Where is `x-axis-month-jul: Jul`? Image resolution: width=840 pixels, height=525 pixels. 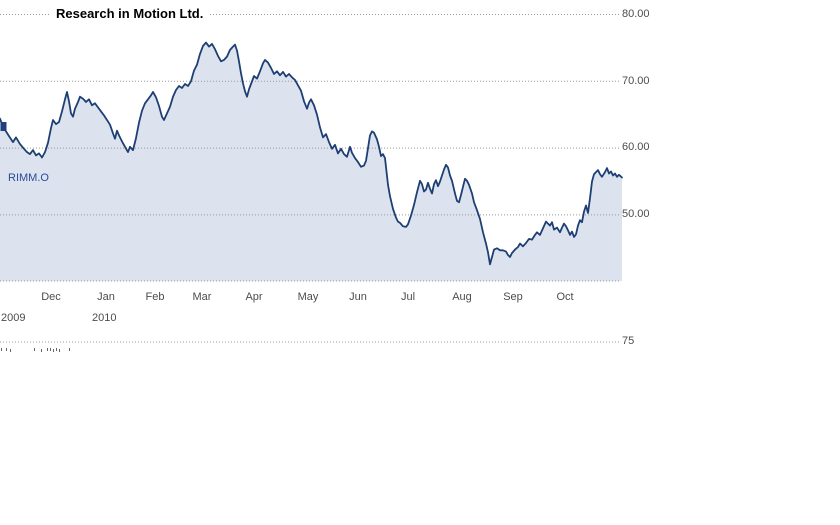 x-axis-month-jul: Jul is located at coordinates (408, 297).